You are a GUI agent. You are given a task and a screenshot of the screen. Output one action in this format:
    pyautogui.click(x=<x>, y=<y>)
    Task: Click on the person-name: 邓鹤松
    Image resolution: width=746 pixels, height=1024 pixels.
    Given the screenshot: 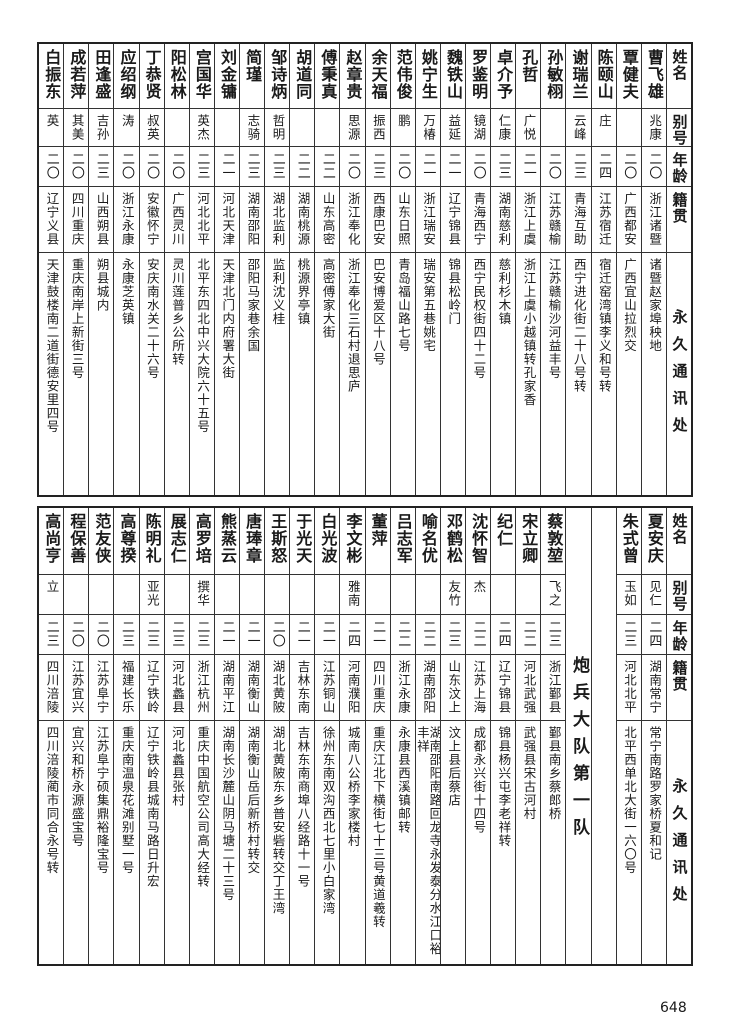 What is the action you would take?
    pyautogui.click(x=453, y=538)
    